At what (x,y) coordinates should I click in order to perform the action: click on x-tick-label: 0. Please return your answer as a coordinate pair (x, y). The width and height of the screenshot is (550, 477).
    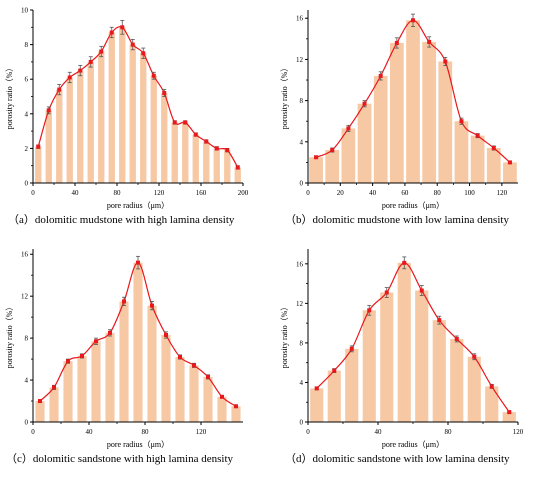
    Looking at the image, I should click on (33, 193).